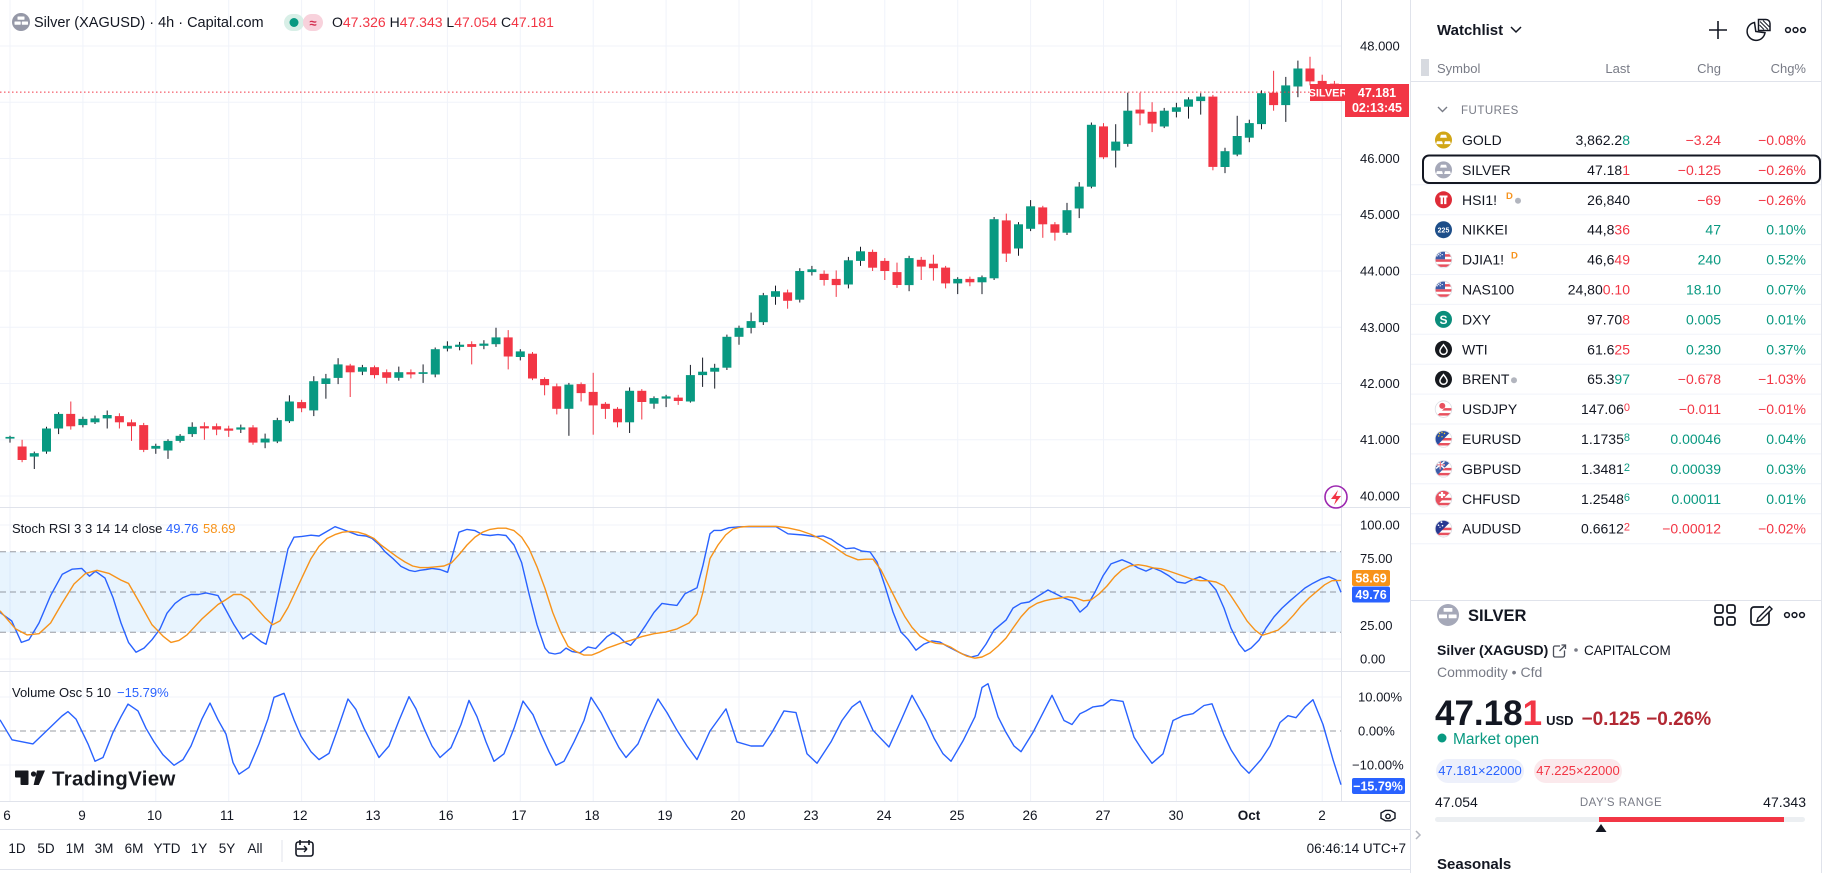 The width and height of the screenshot is (1824, 873). Describe the element at coordinates (17, 848) in the screenshot. I see `svg-text: 1D` at that location.